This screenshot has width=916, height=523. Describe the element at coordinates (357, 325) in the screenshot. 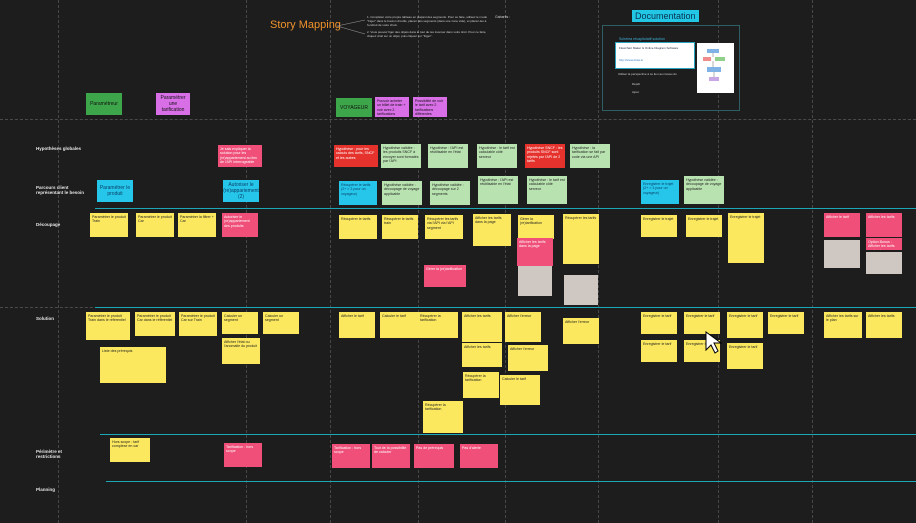

I see `solution-note: Afficher le tarif` at that location.